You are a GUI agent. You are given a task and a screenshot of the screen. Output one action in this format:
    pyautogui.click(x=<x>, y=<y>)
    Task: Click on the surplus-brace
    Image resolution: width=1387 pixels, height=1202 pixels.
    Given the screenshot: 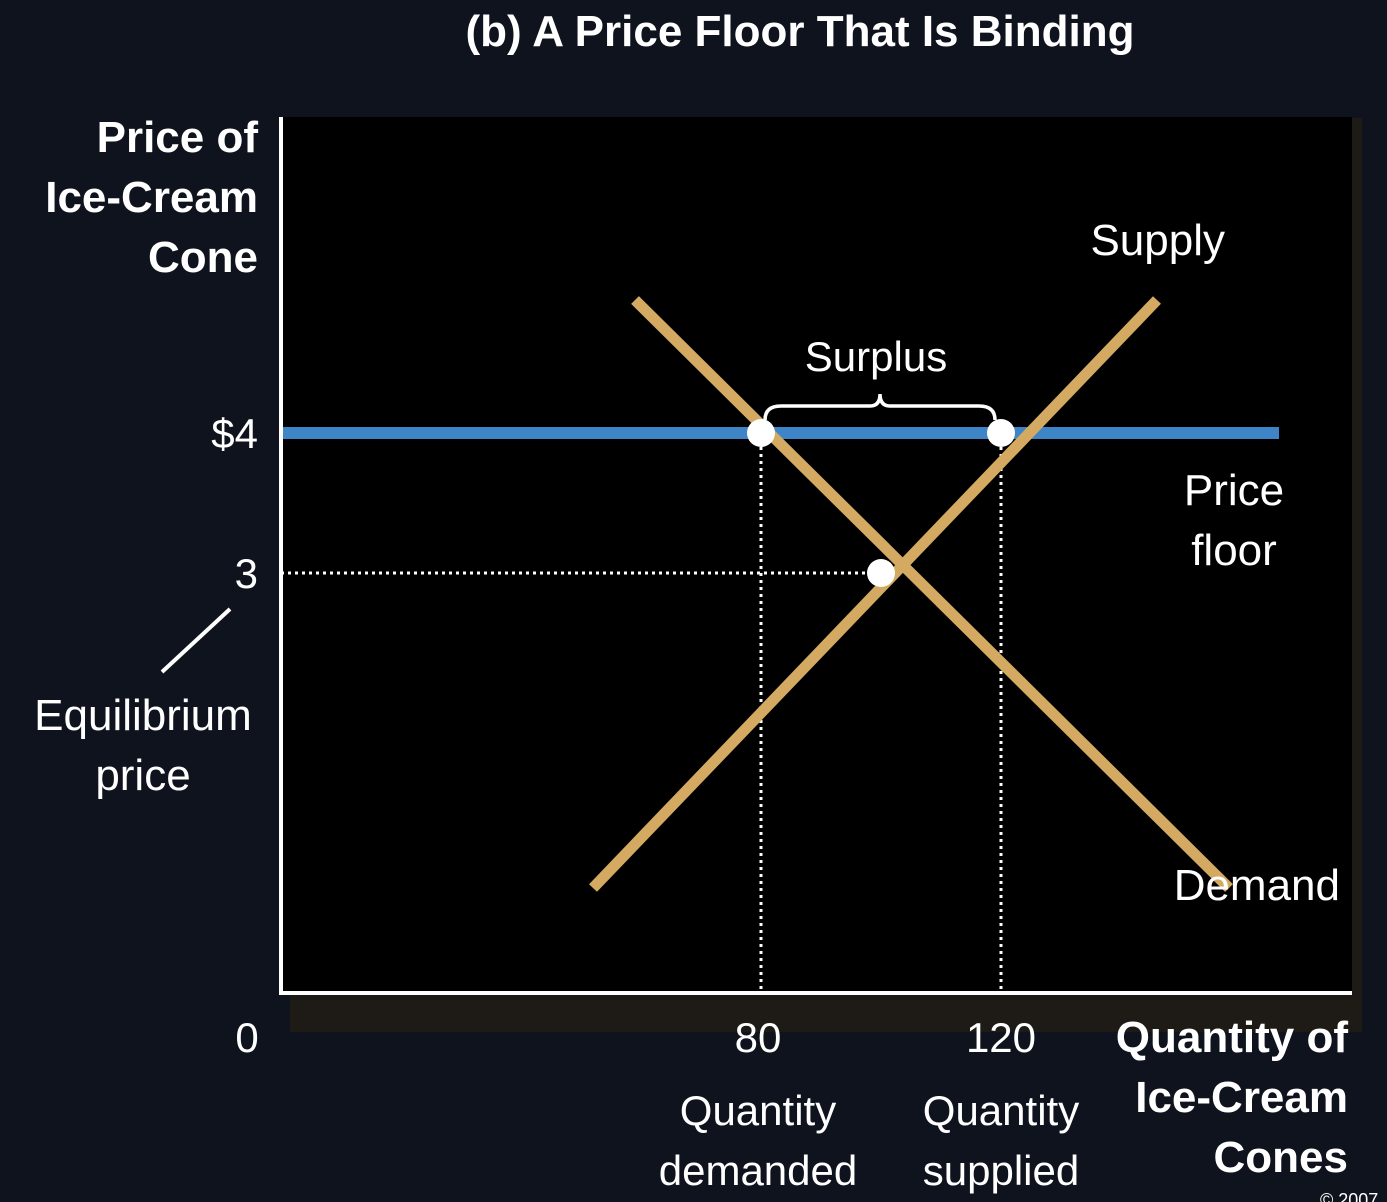 What is the action you would take?
    pyautogui.click(x=880, y=407)
    